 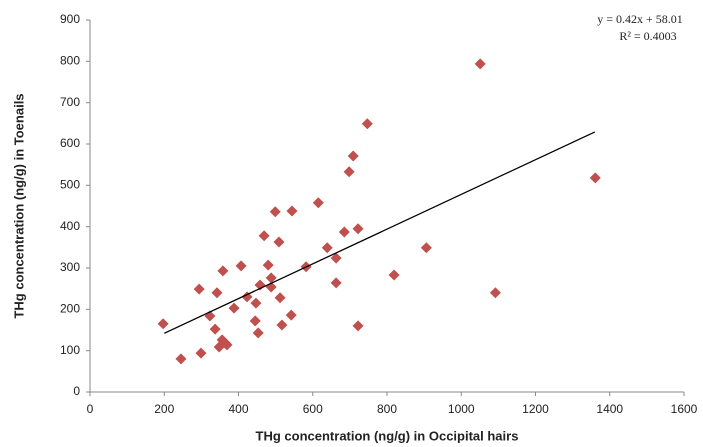 What do you see at coordinates (238, 409) in the screenshot?
I see `x-tick-label: 400` at bounding box center [238, 409].